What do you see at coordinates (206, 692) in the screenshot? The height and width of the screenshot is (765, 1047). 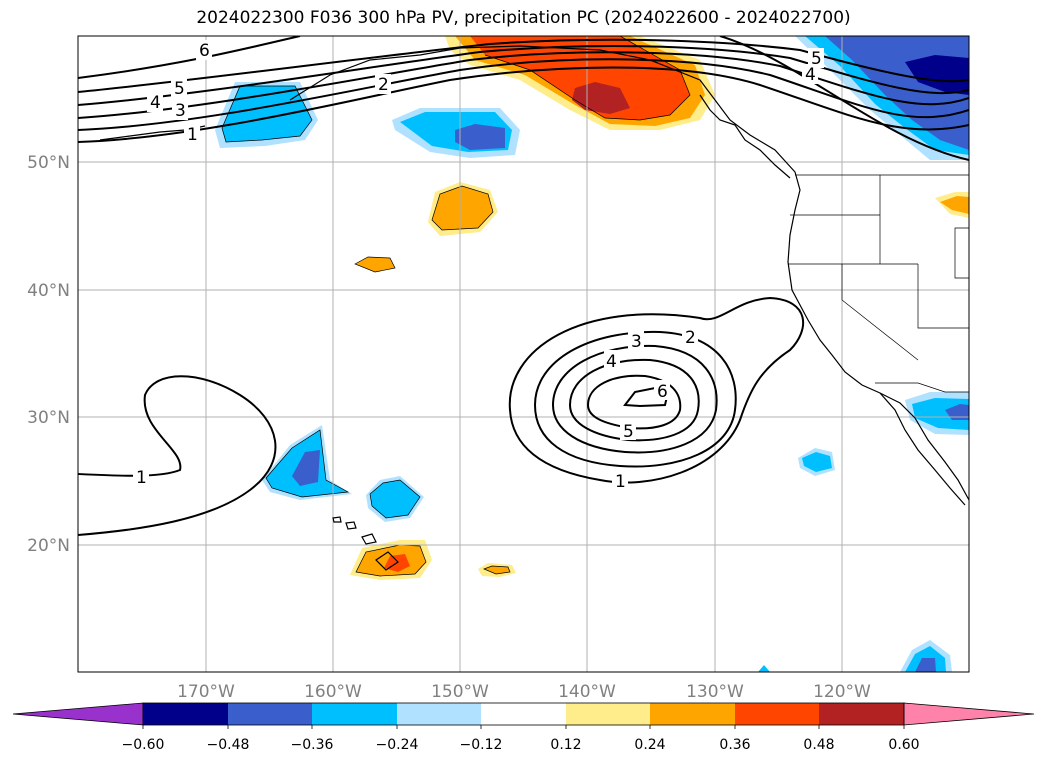 I see `lon-label-170w: 170°W` at bounding box center [206, 692].